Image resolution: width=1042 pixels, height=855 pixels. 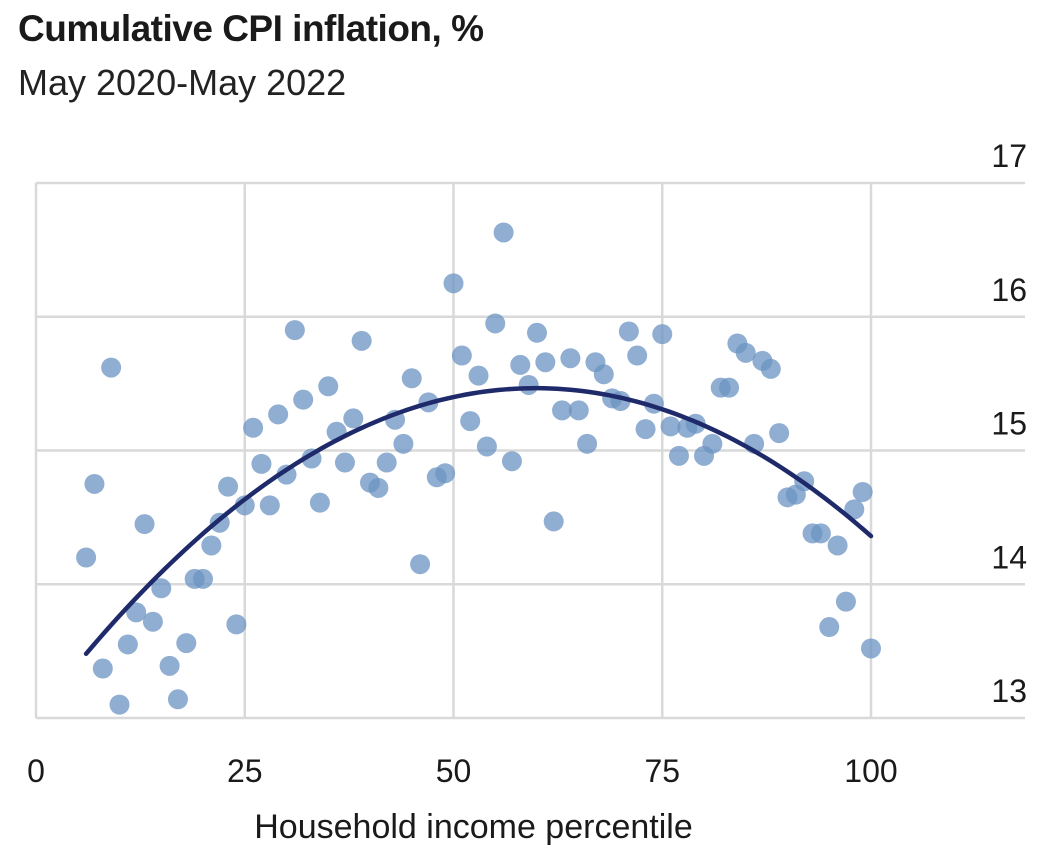 I want to click on y-tick-label: 14, so click(x=1009, y=557).